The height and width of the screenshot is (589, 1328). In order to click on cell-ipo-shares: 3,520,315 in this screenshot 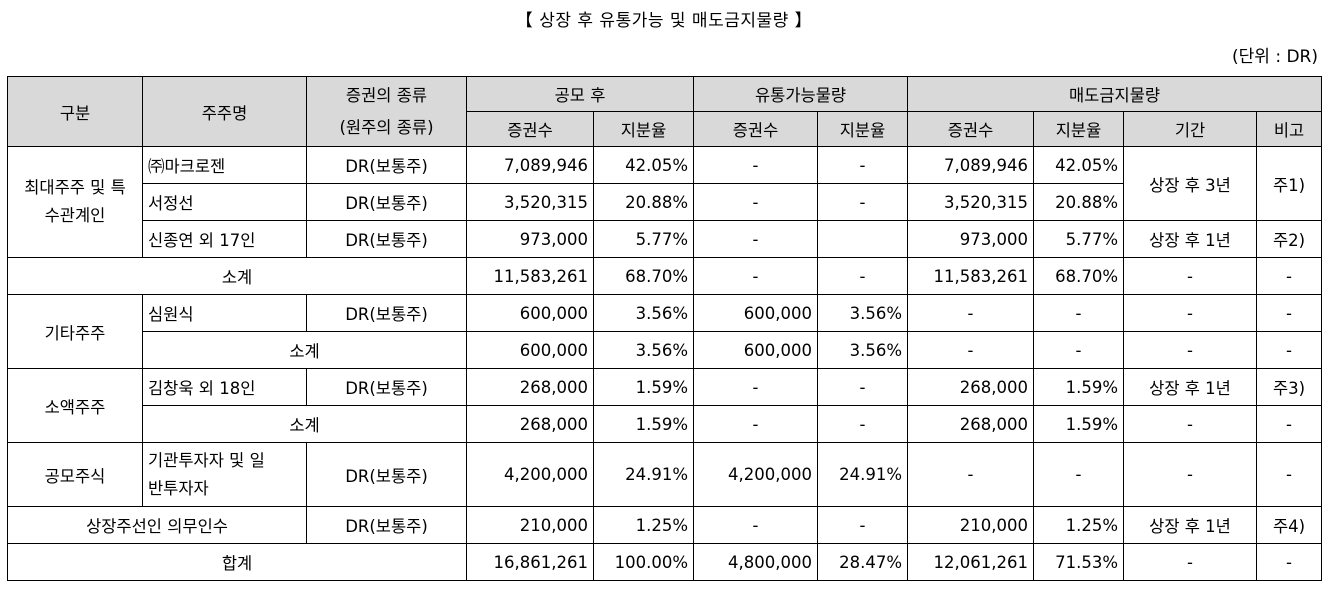, I will do `click(530, 202)`.